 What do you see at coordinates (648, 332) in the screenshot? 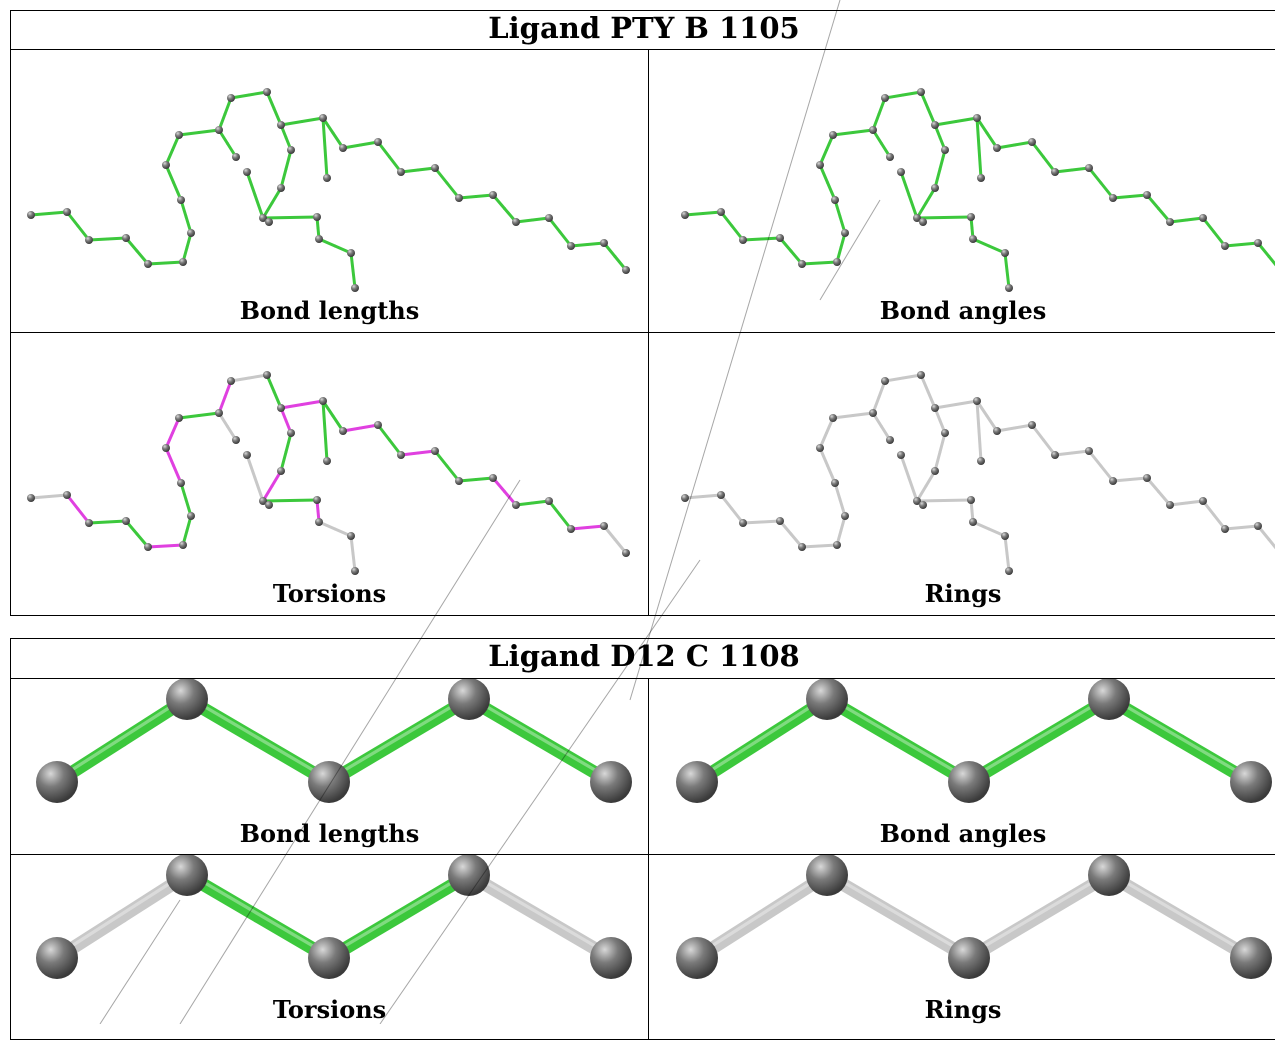
I see `ligand-pty-col-divider` at bounding box center [648, 332].